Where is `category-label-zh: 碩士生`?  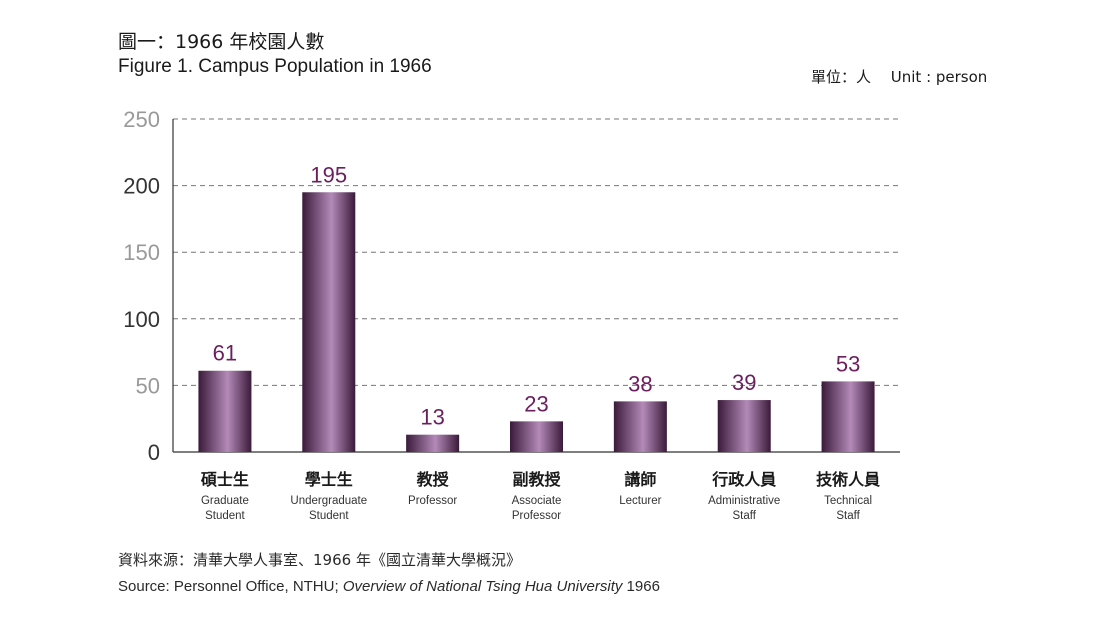
category-label-zh: 碩士生 is located at coordinates (225, 479).